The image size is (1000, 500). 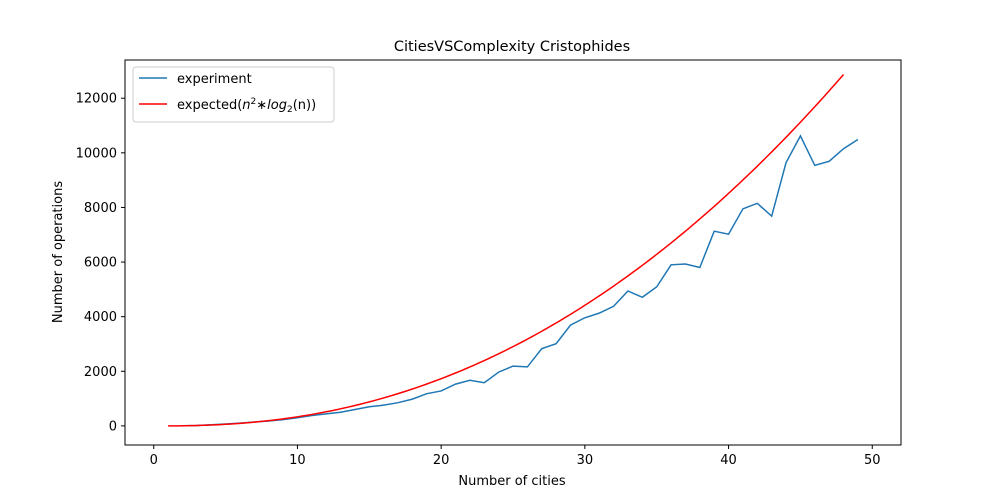 I want to click on legend: experiment expected(n2∗log2(n)), so click(x=233, y=94).